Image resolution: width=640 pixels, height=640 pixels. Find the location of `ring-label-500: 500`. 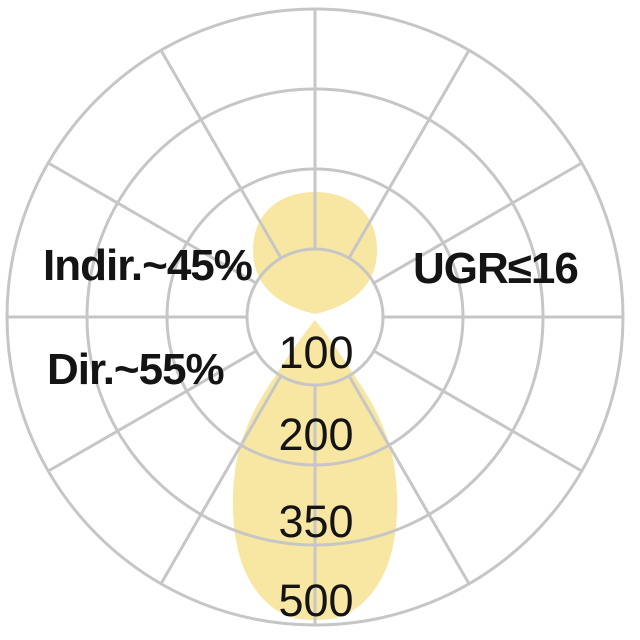

ring-label-500: 500 is located at coordinates (315, 600).